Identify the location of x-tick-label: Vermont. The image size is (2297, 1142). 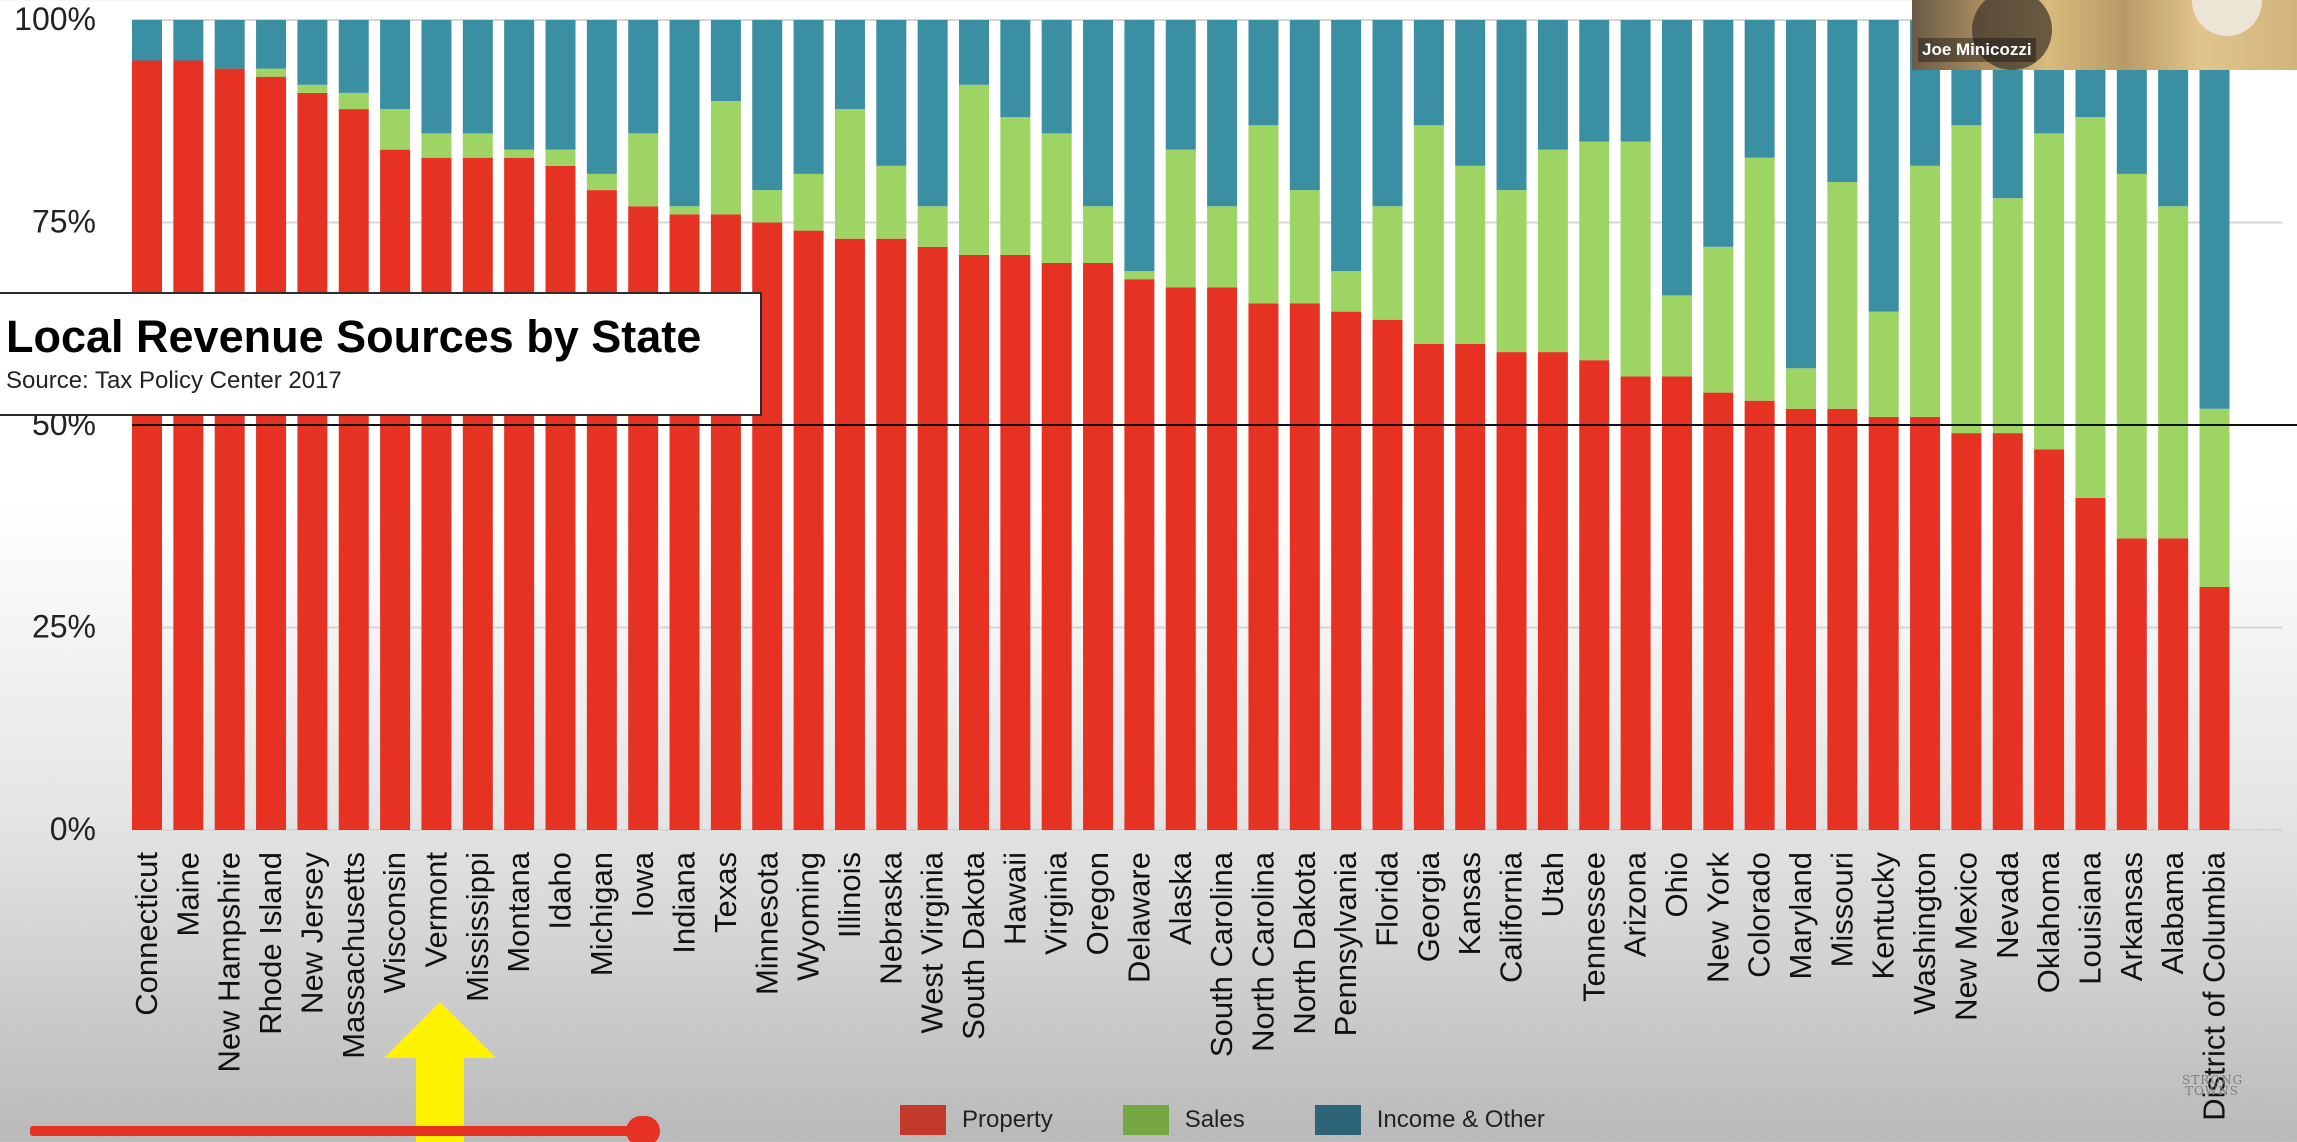
(435, 910).